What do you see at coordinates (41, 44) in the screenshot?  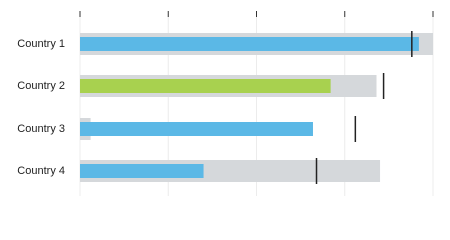 I see `category-label: Country 1` at bounding box center [41, 44].